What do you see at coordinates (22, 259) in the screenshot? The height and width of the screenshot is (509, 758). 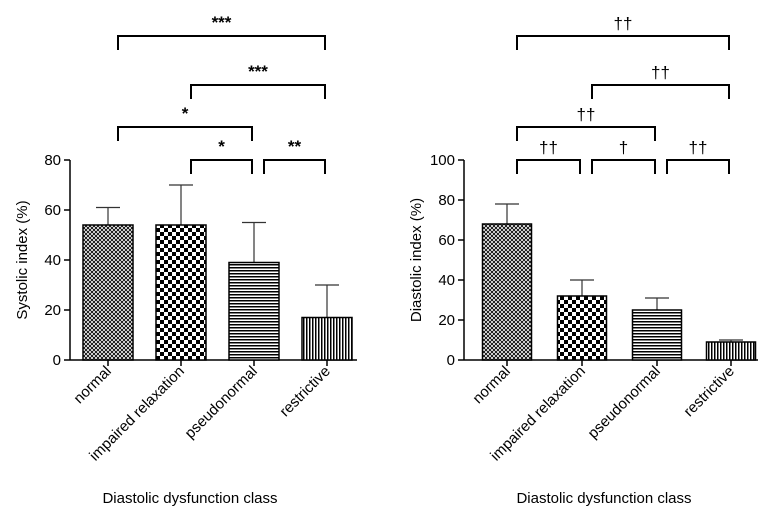 I see `y-axis-label: Systolic index (%)` at bounding box center [22, 259].